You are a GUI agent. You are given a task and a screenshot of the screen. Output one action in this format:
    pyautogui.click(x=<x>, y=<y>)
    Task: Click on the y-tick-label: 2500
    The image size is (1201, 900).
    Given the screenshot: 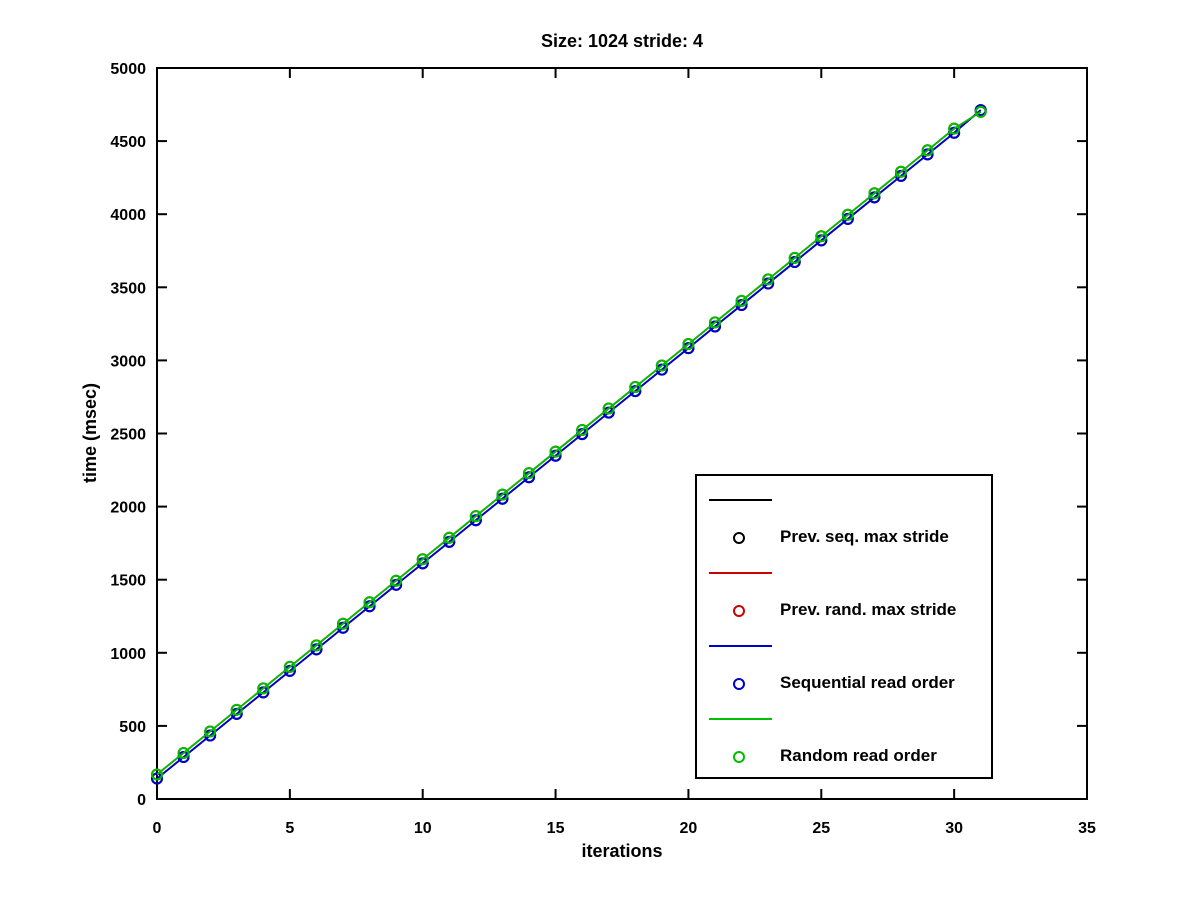 What is the action you would take?
    pyautogui.click(x=128, y=435)
    